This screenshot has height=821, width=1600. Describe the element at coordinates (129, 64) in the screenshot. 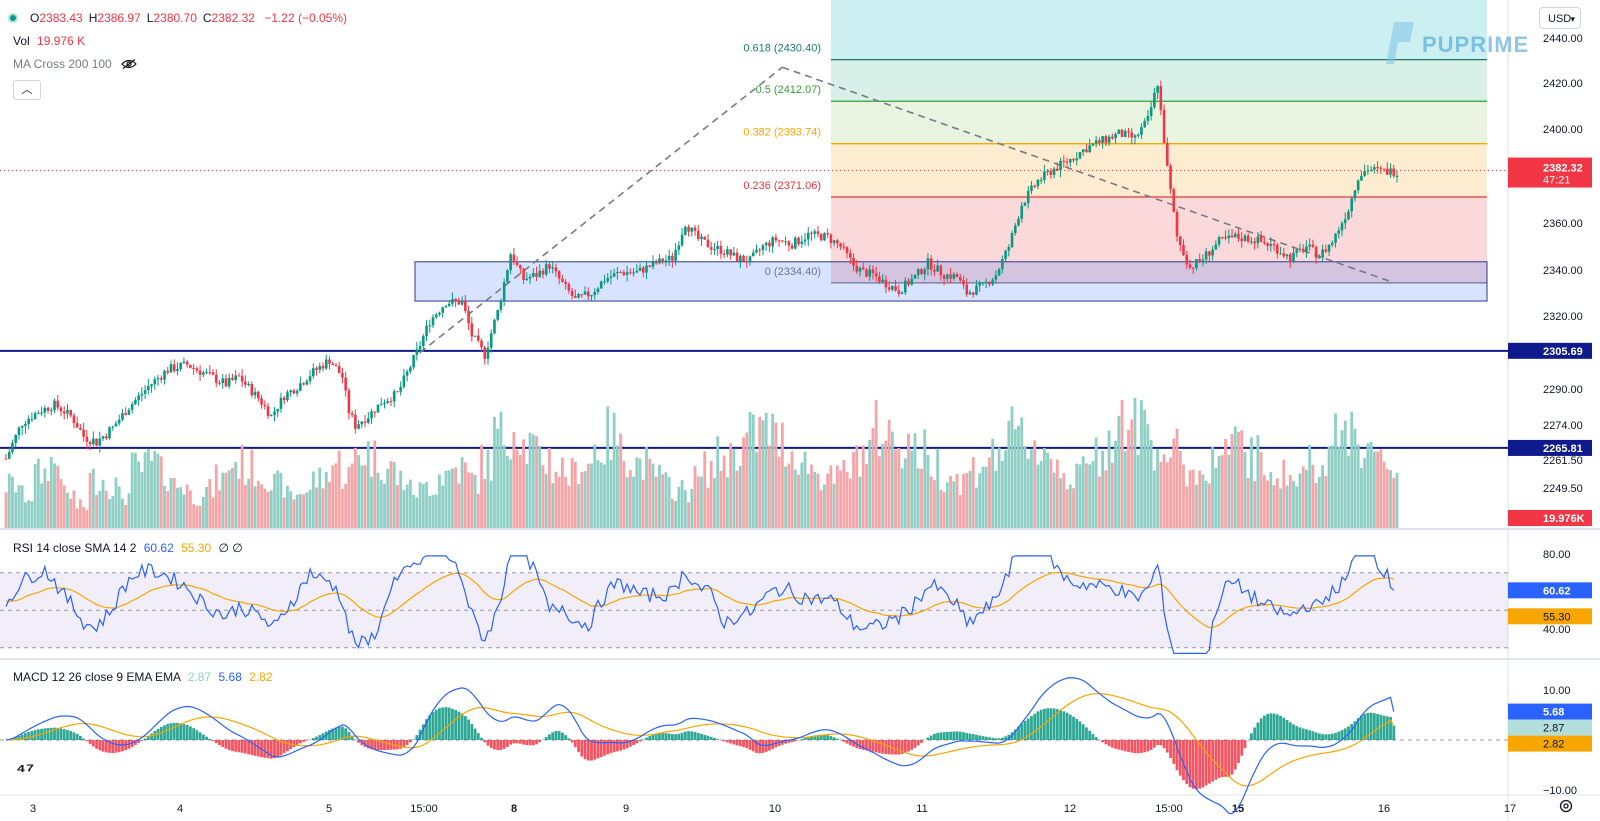

I see `hidden-eye-icon` at that location.